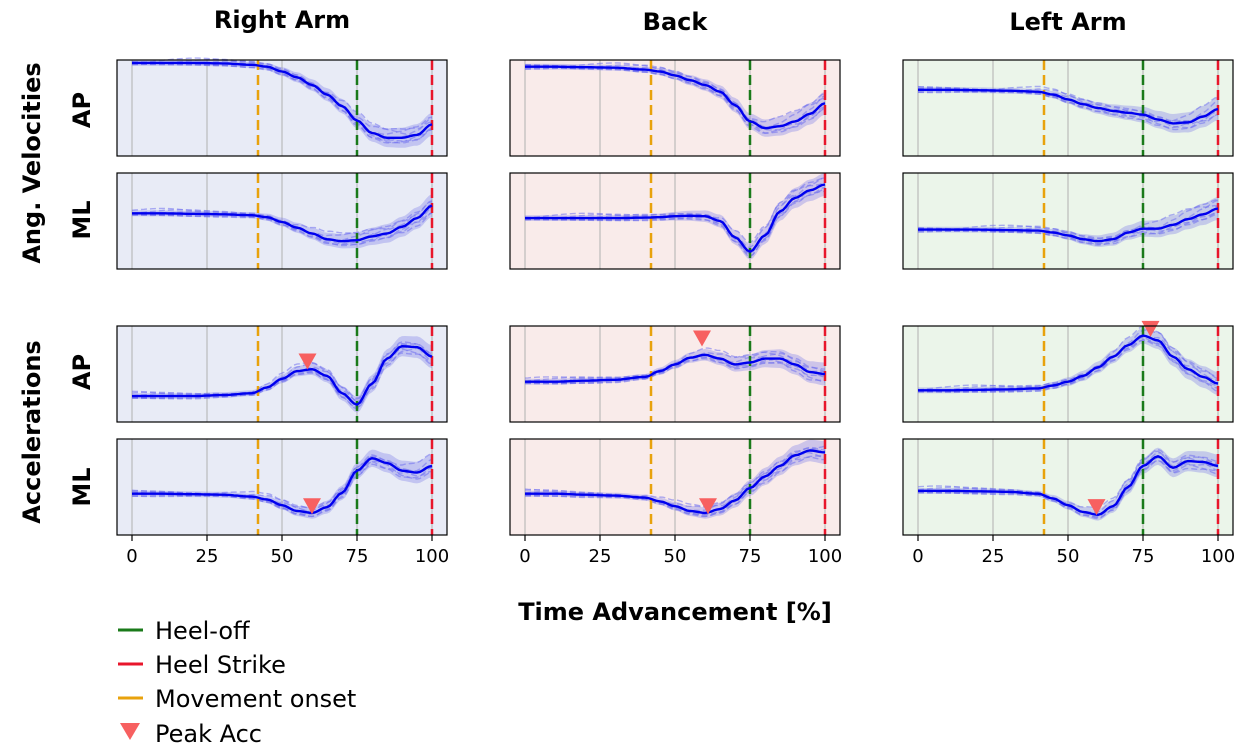  I want to click on x-axis-label: Time Advancement [%], so click(675, 612).